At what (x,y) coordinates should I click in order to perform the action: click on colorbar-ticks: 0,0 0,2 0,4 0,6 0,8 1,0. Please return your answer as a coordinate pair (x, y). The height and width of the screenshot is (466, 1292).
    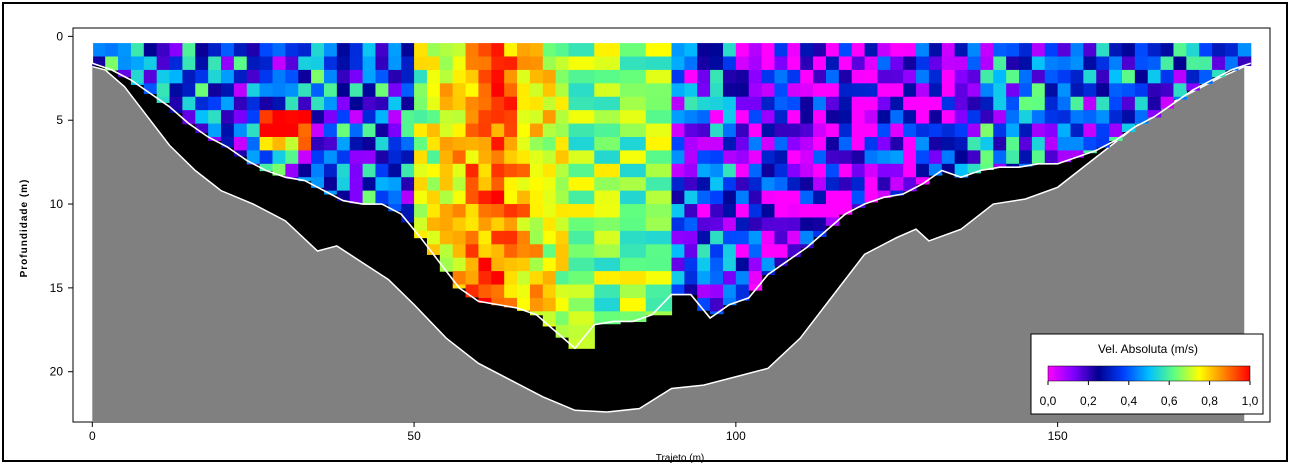
    Looking at the image, I should click on (1149, 394).